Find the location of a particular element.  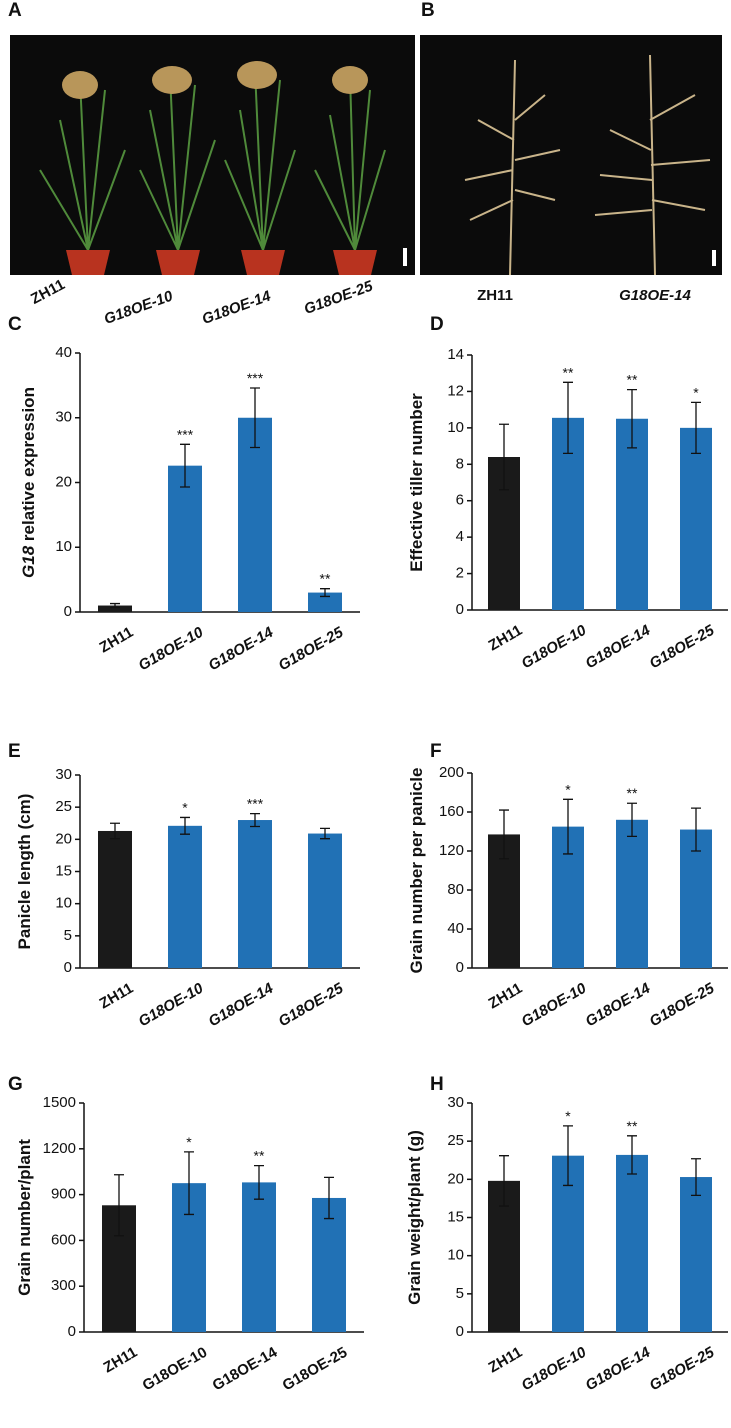

y-axis-label-text: Effective tiller number is located at coordinates (416, 482).